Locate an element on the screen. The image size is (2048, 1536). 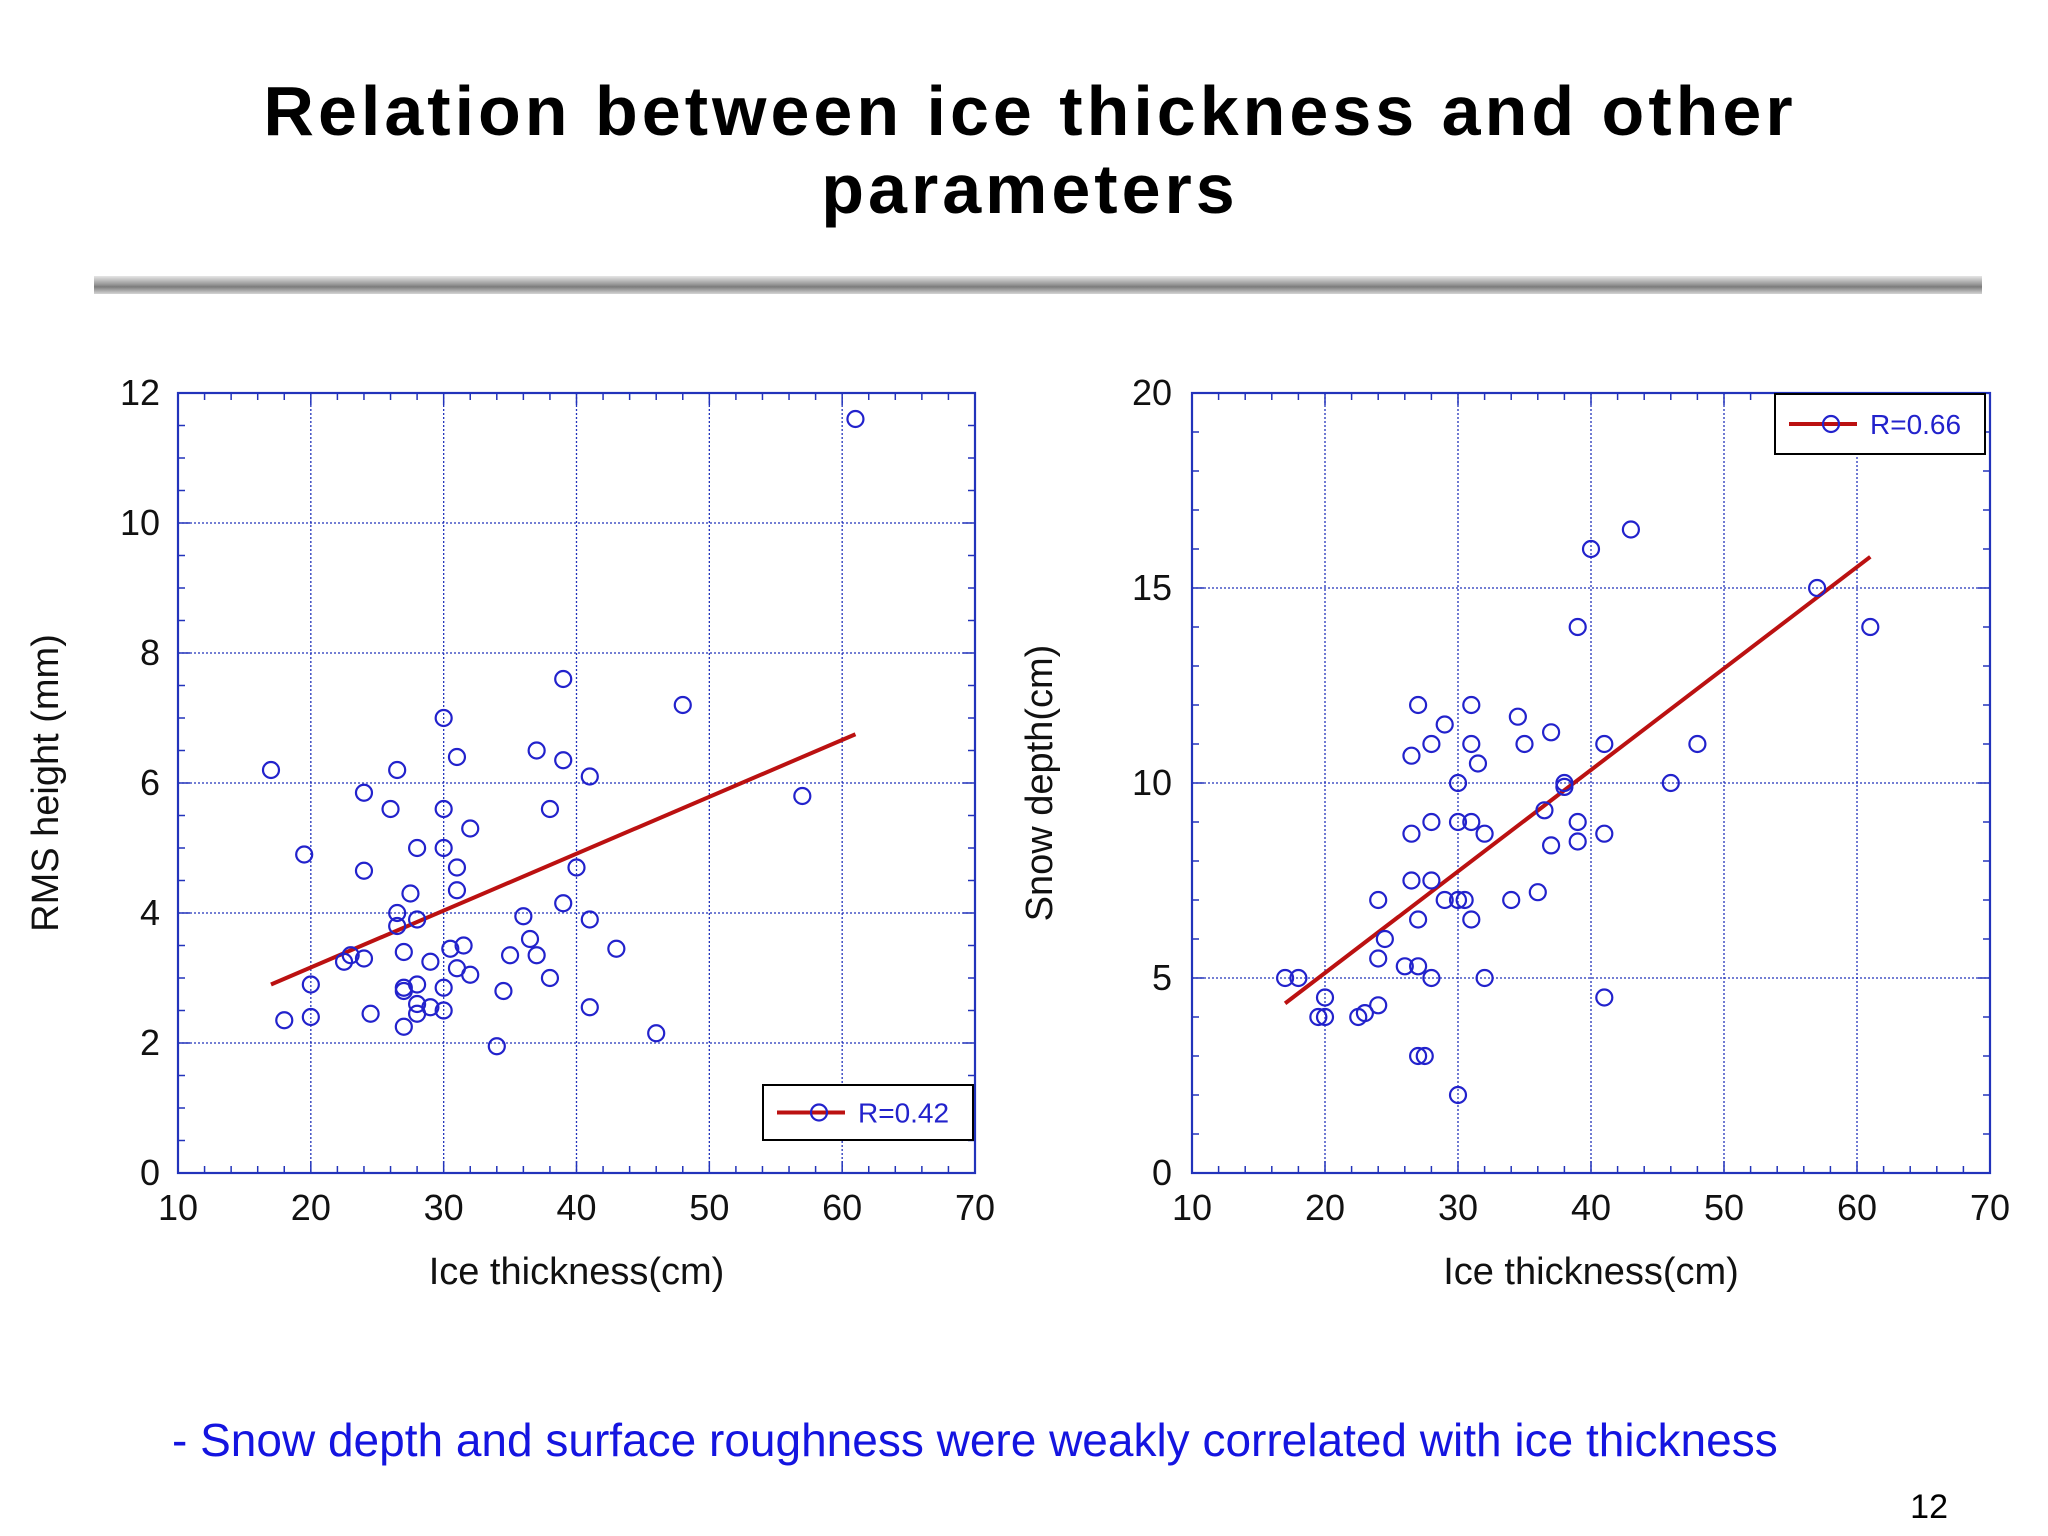
page-number: 12 is located at coordinates (1929, 1507).